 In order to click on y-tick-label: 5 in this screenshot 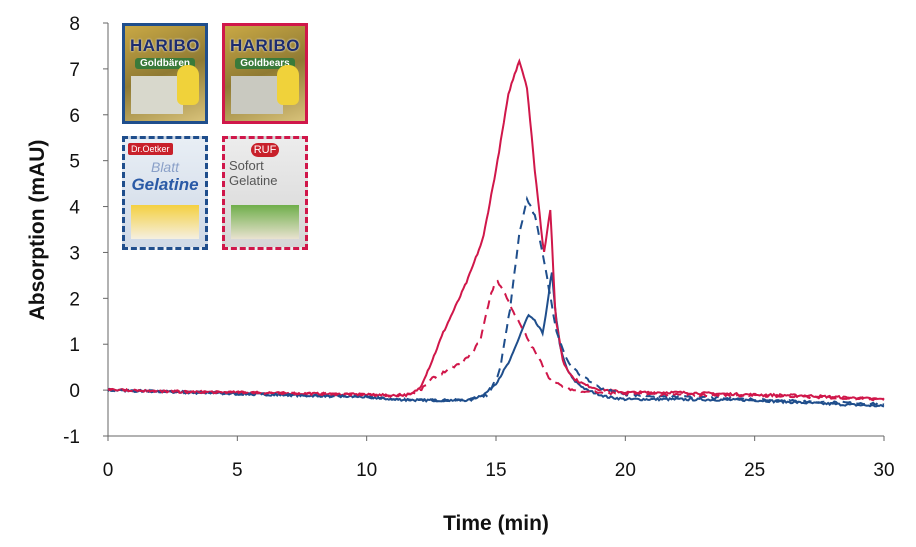, I will do `click(74, 162)`.